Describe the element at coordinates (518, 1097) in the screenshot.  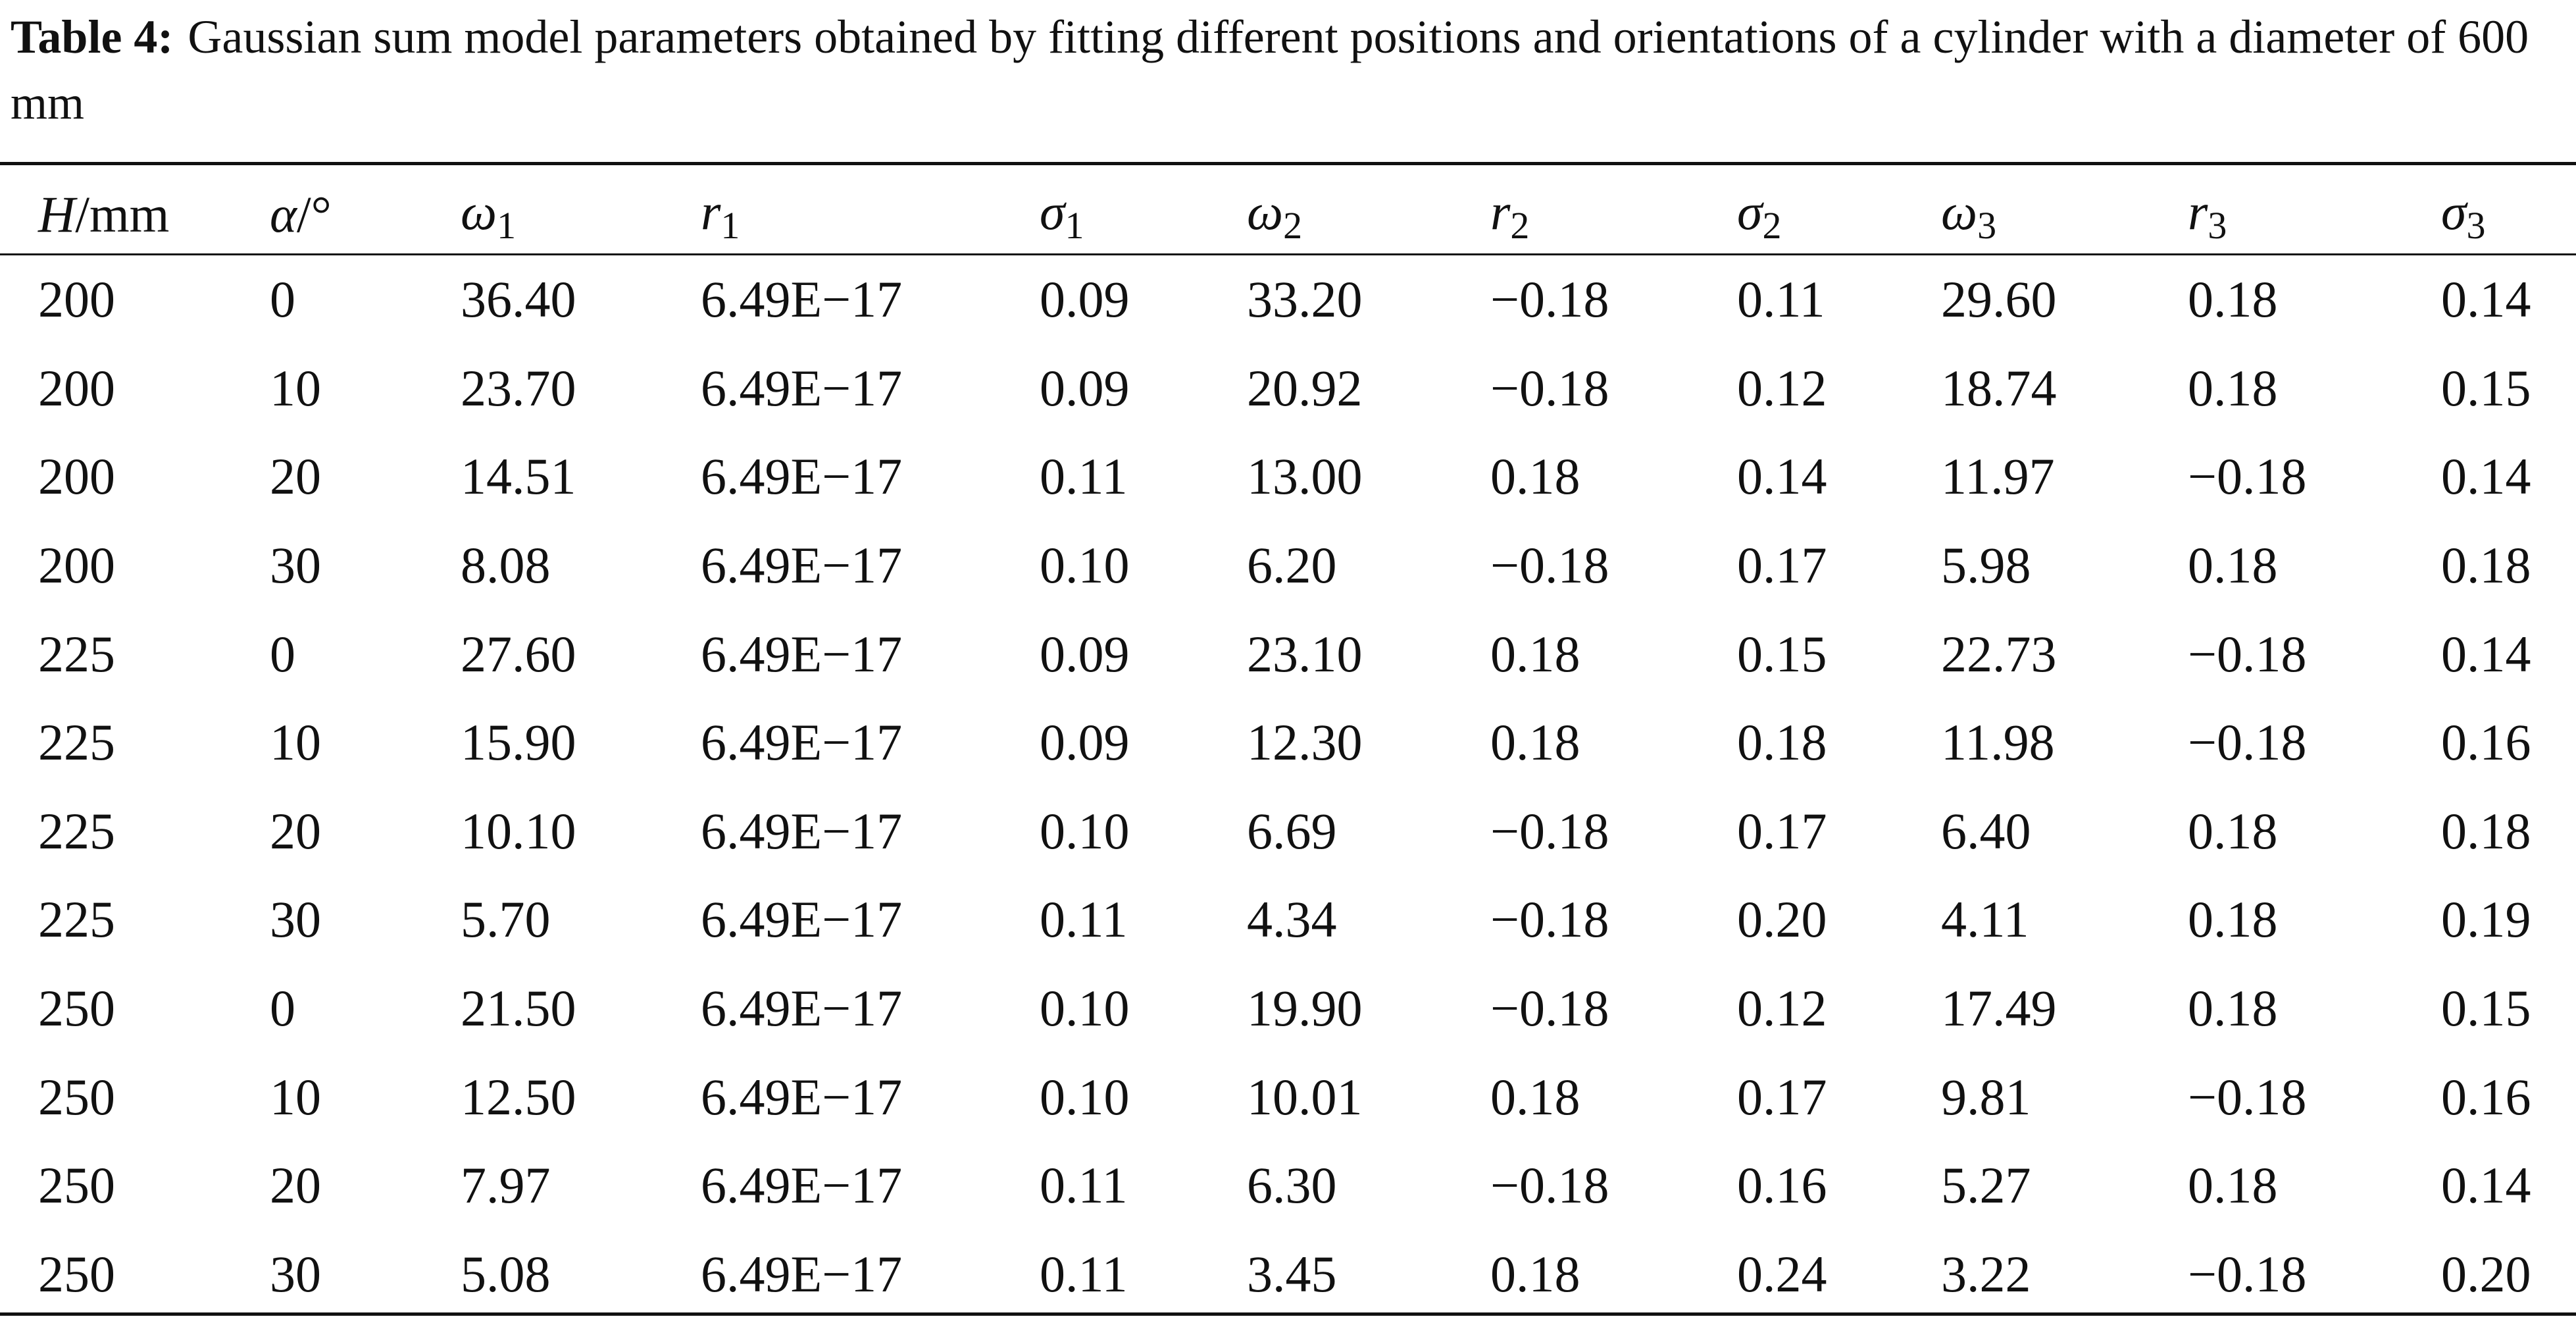
I see `cell-omega1: 12.50` at that location.